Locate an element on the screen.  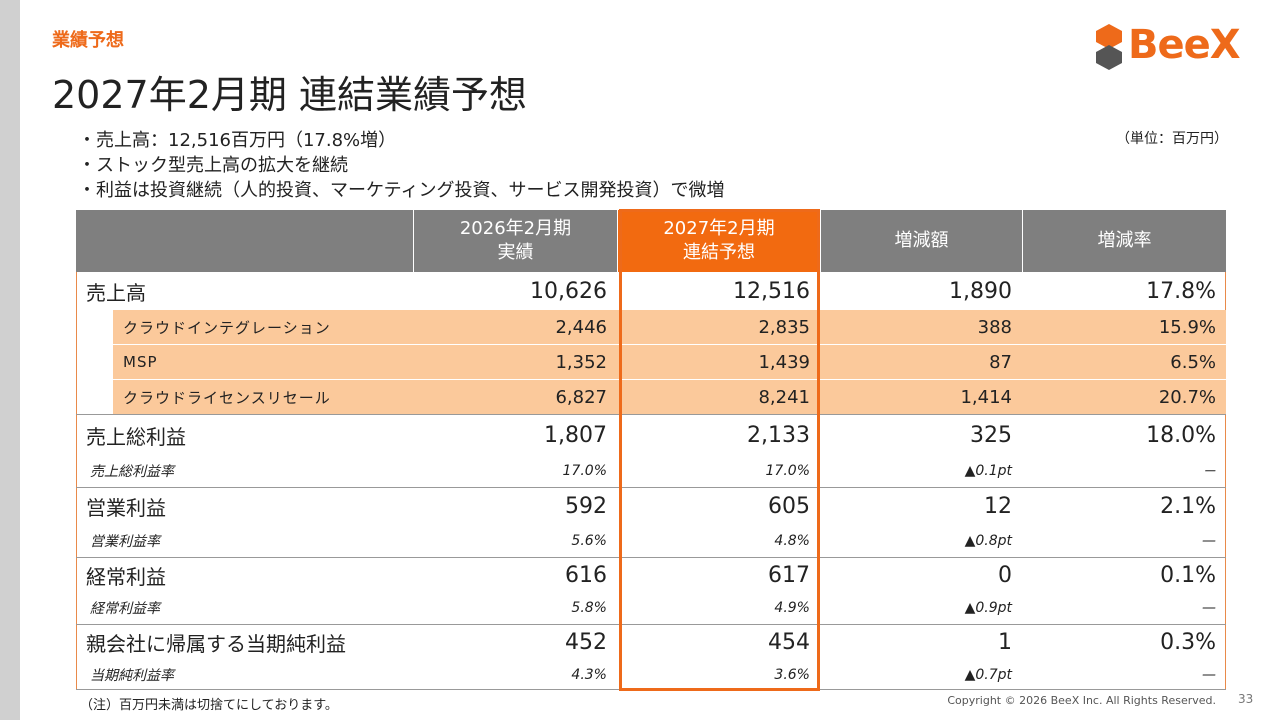
value-cell: 4.9% is located at coordinates (718, 608).